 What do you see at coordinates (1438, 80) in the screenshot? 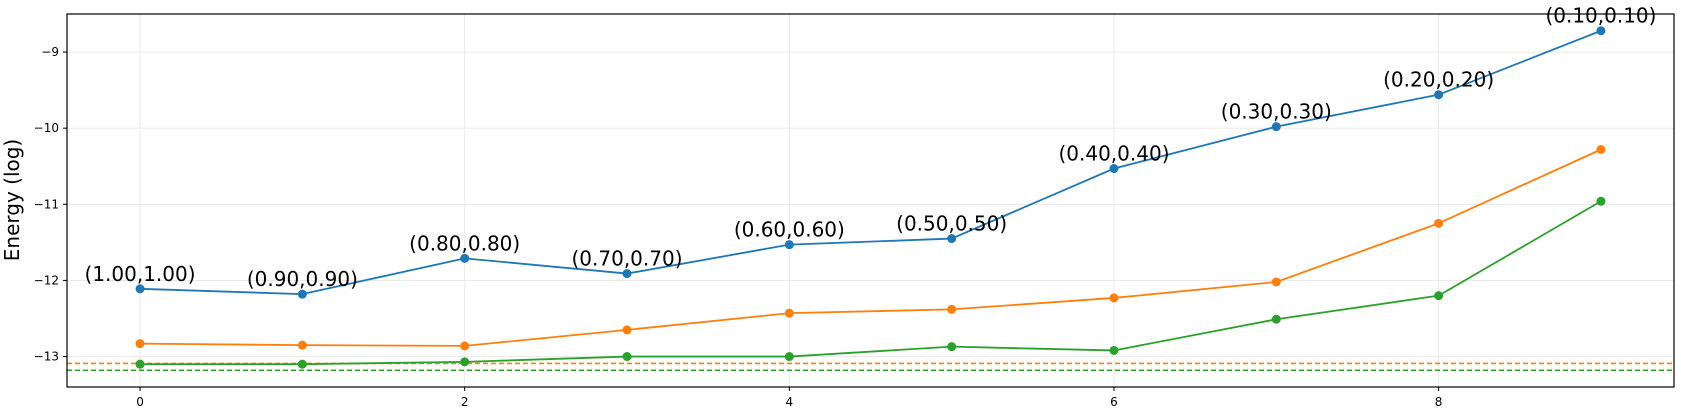
I see `data-label: (0.20,0.20)` at bounding box center [1438, 80].